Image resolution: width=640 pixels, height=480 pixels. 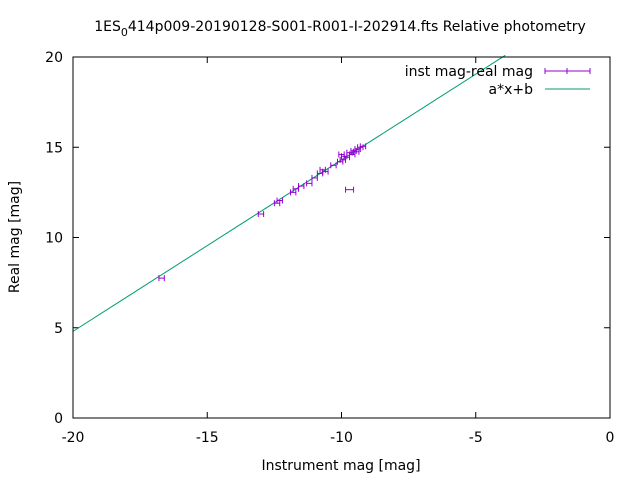 I want to click on legend-sample-data, so click(x=567, y=71).